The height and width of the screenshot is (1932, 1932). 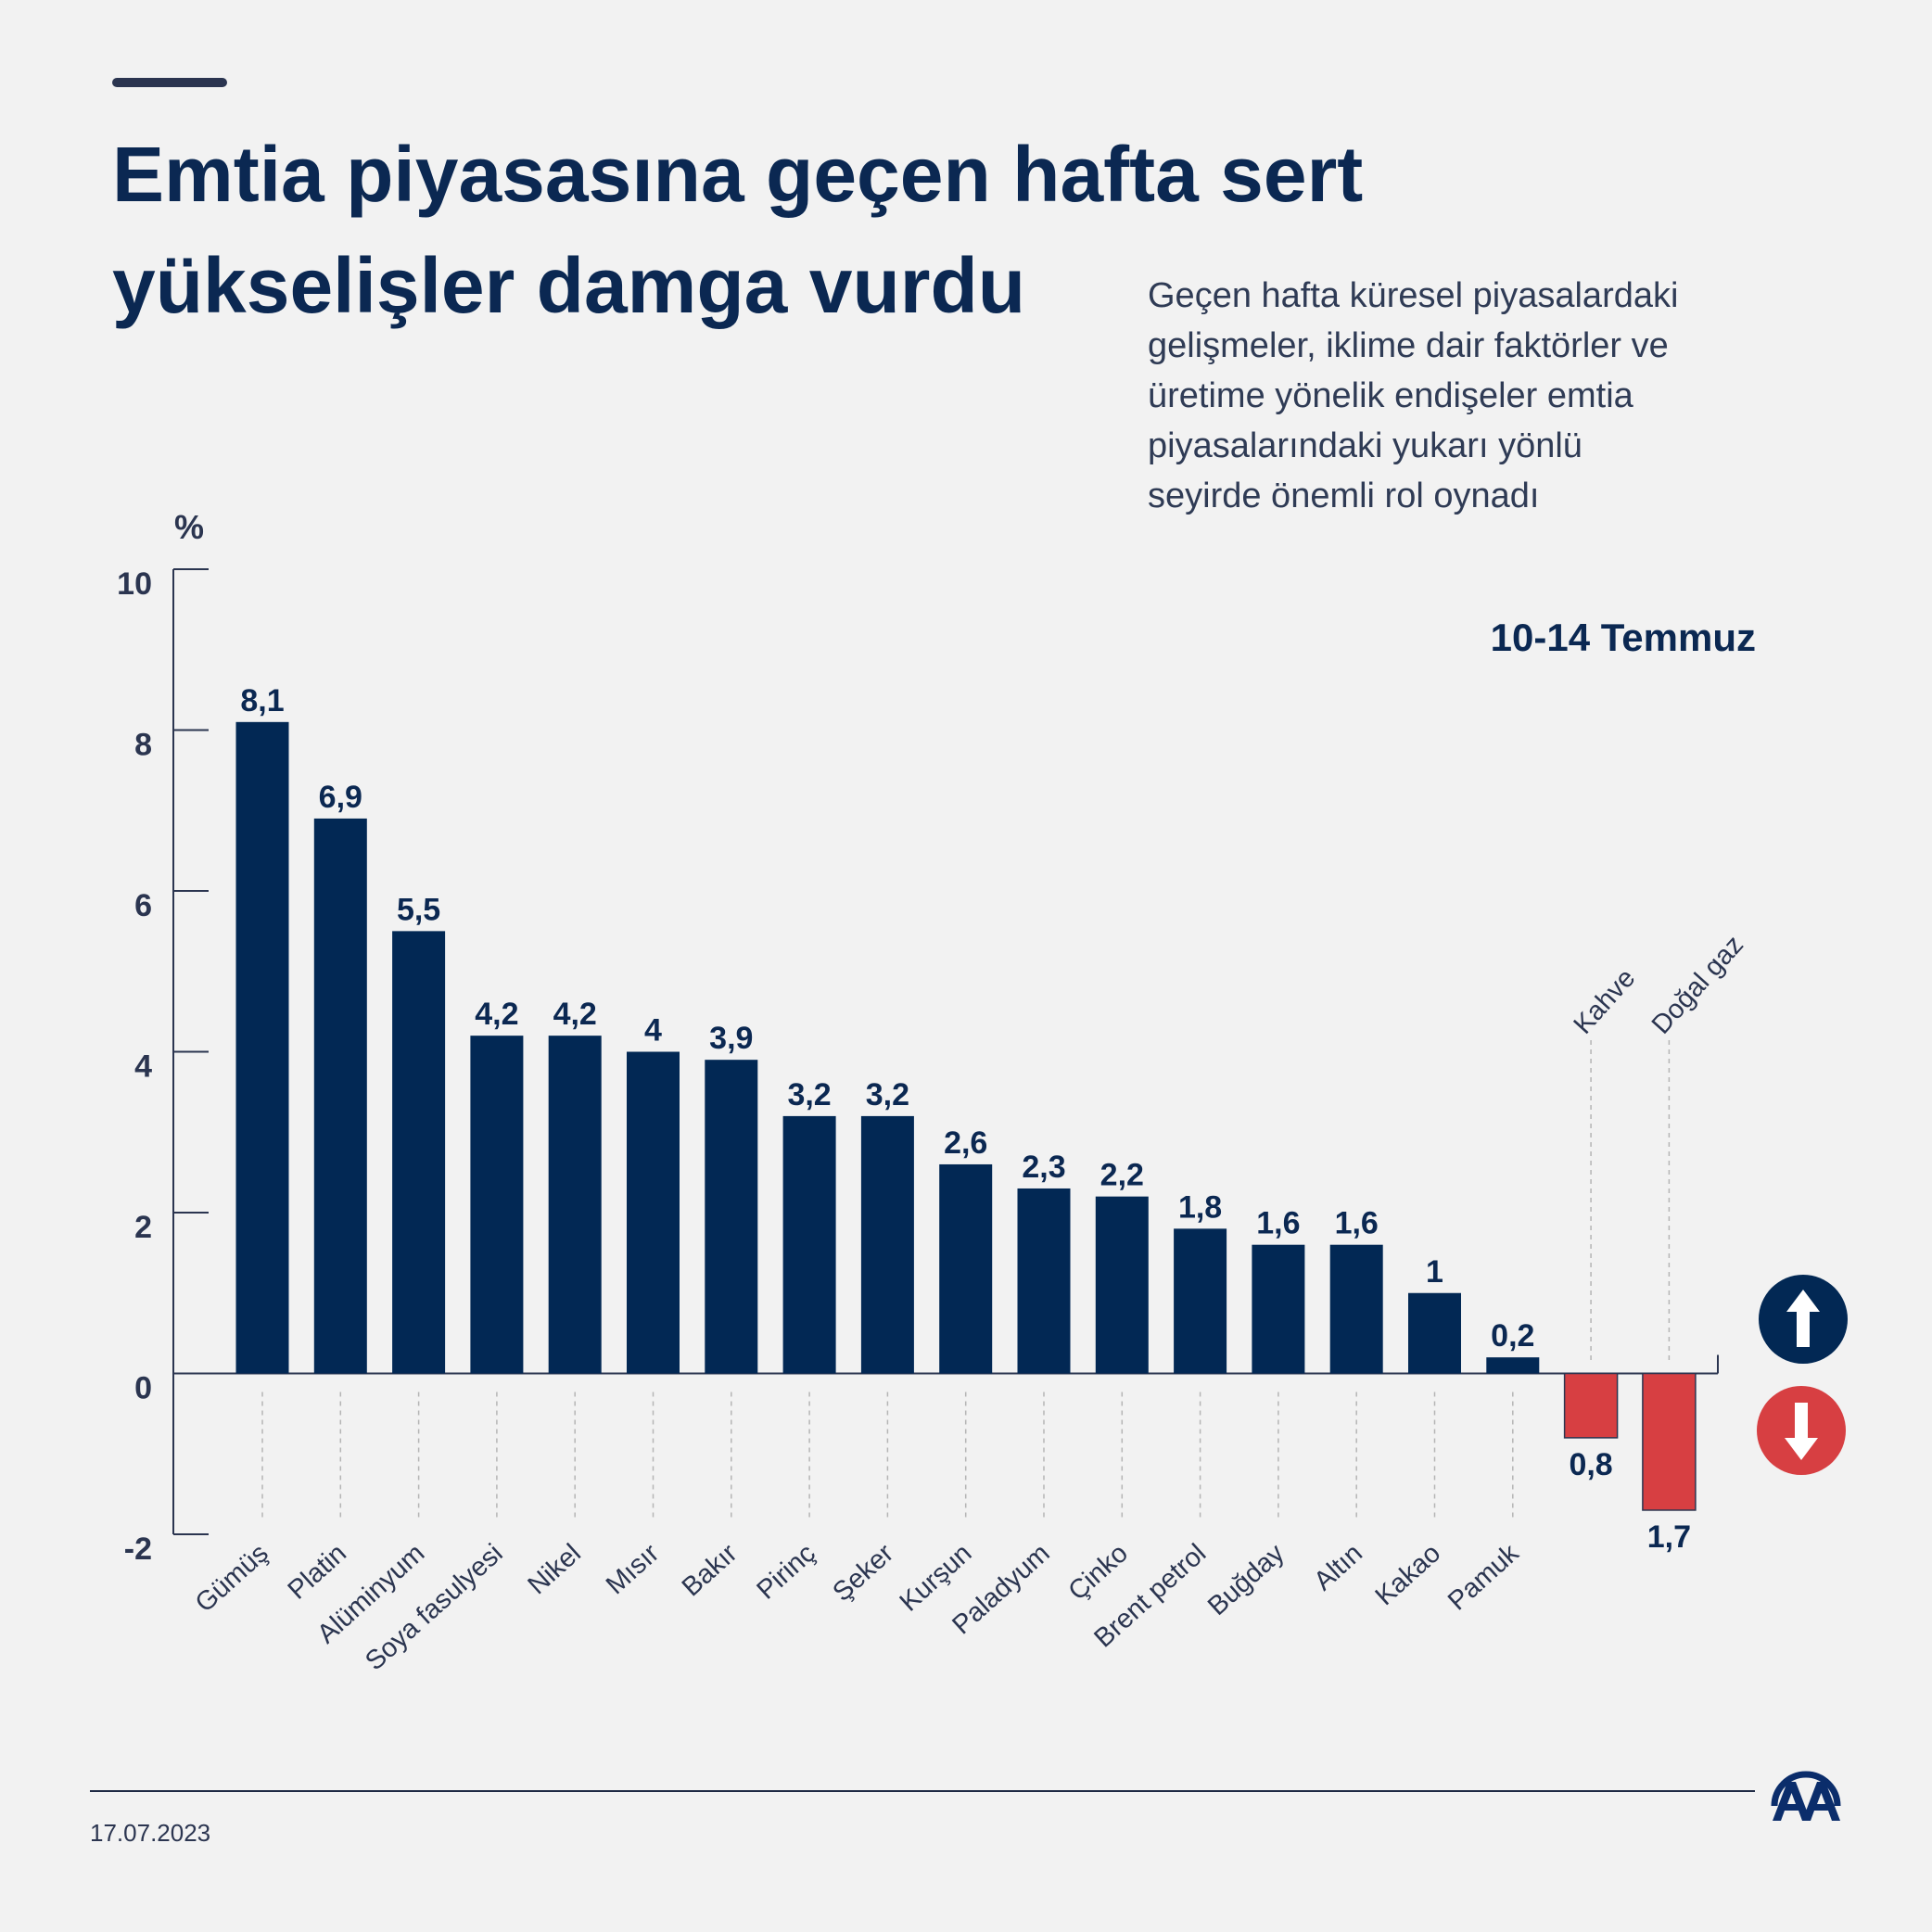 What do you see at coordinates (738, 174) in the screenshot?
I see `title-line-1: Emtia piyasasına geçen hafta sert` at bounding box center [738, 174].